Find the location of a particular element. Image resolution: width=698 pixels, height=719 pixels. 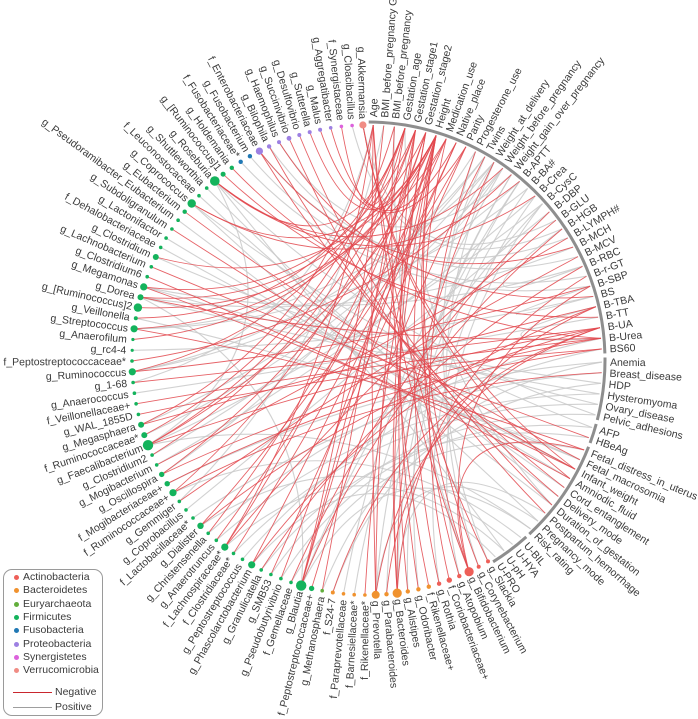

microbe-label: g_Akkermansia is located at coordinates (361, 83).